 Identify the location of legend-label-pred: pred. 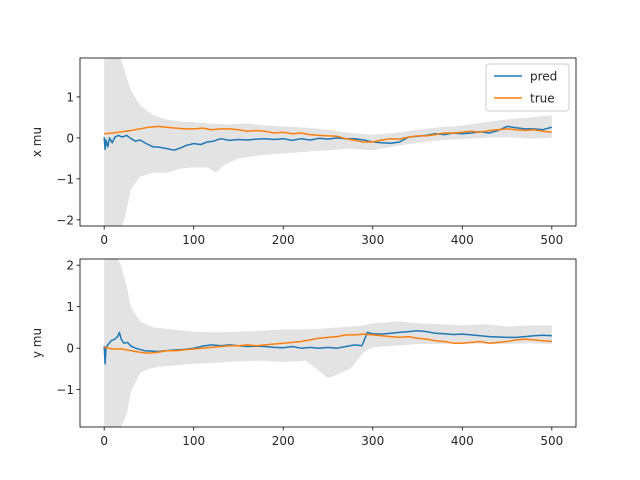
(543, 77).